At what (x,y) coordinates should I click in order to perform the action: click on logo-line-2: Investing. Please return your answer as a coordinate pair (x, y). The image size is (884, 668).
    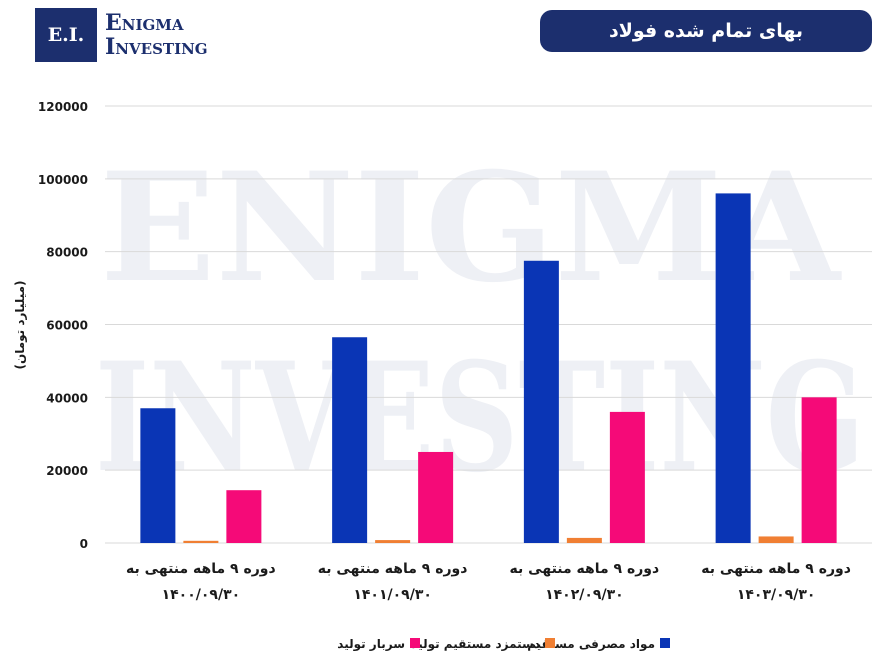
    Looking at the image, I should click on (156, 47).